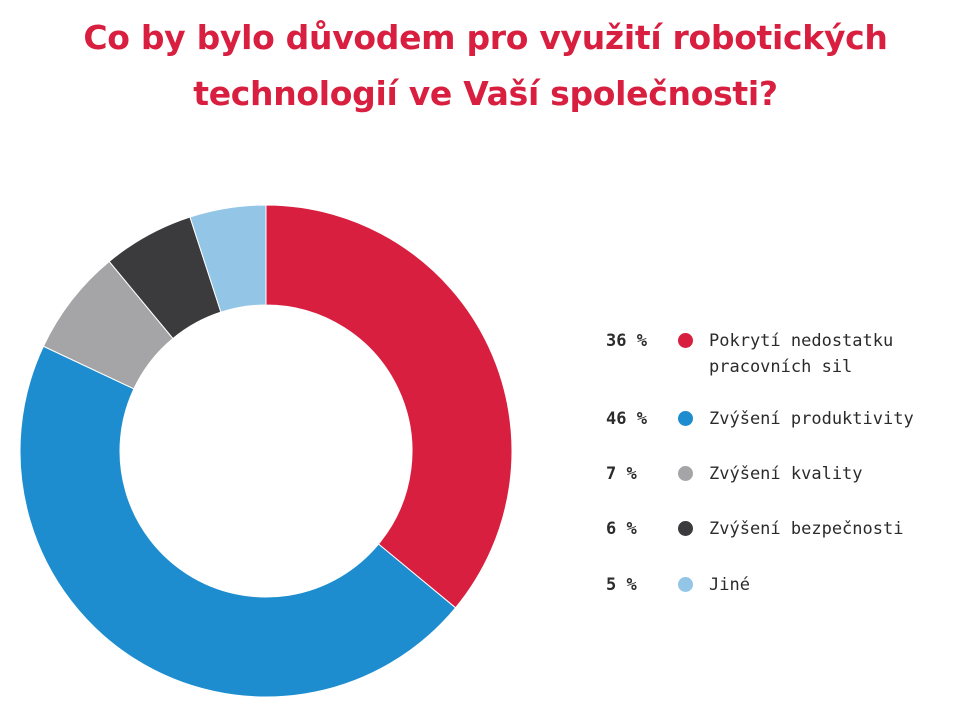 The image size is (971, 714). I want to click on legend-label: Pokrytí nedostatku pracovních sil, so click(801, 354).